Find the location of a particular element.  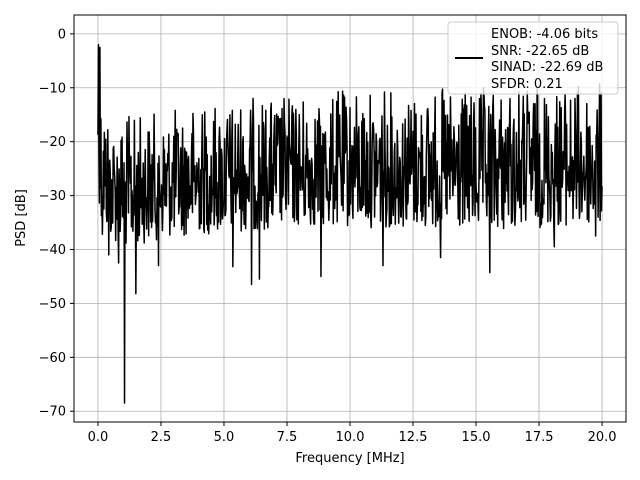

x-tick-label: 17.5 is located at coordinates (539, 437).